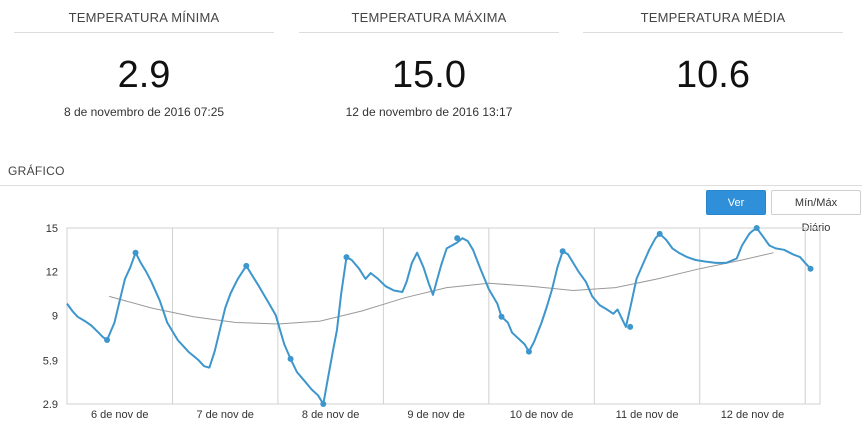 This screenshot has width=866, height=434. I want to click on stat-avg-value: 10.6, so click(713, 75).